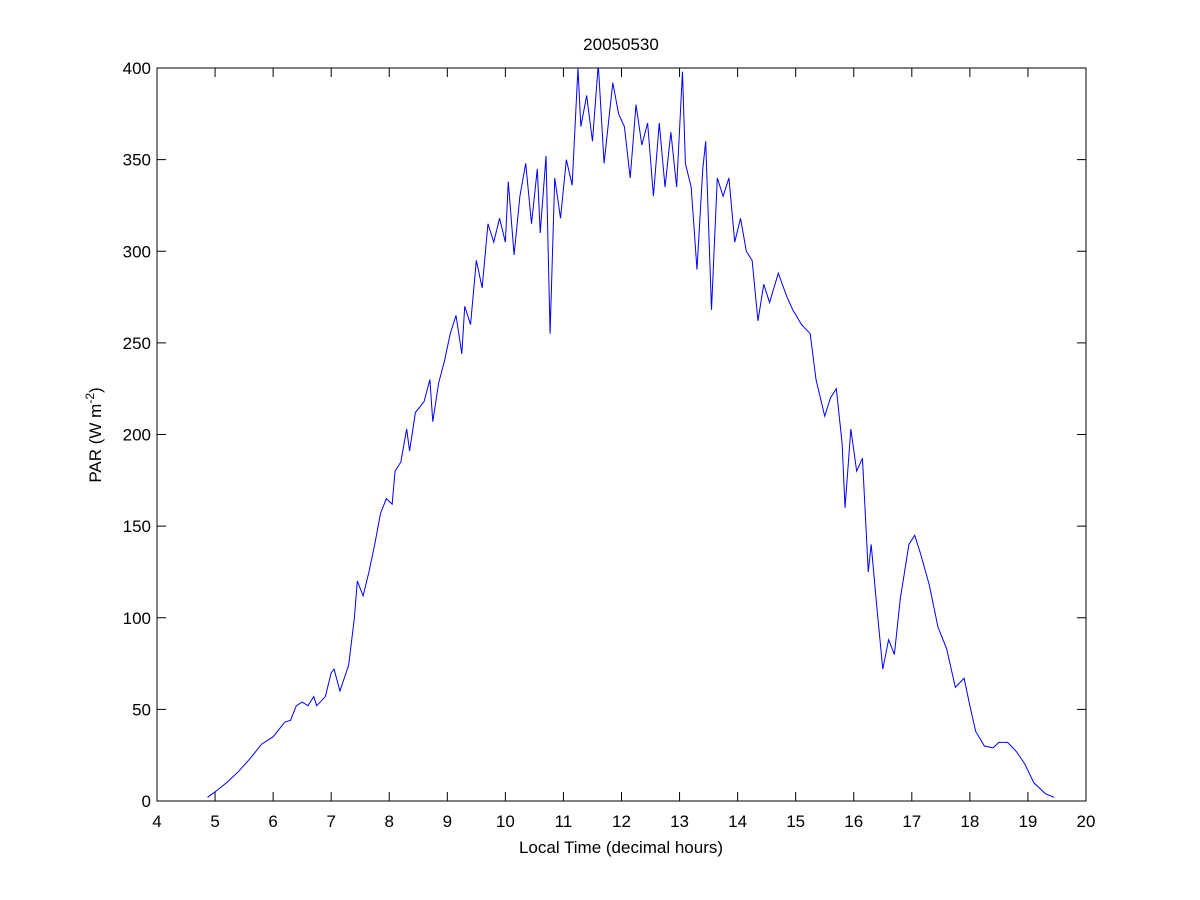 This screenshot has height=900, width=1200. What do you see at coordinates (156, 821) in the screenshot?
I see `x-tick-label: 4` at bounding box center [156, 821].